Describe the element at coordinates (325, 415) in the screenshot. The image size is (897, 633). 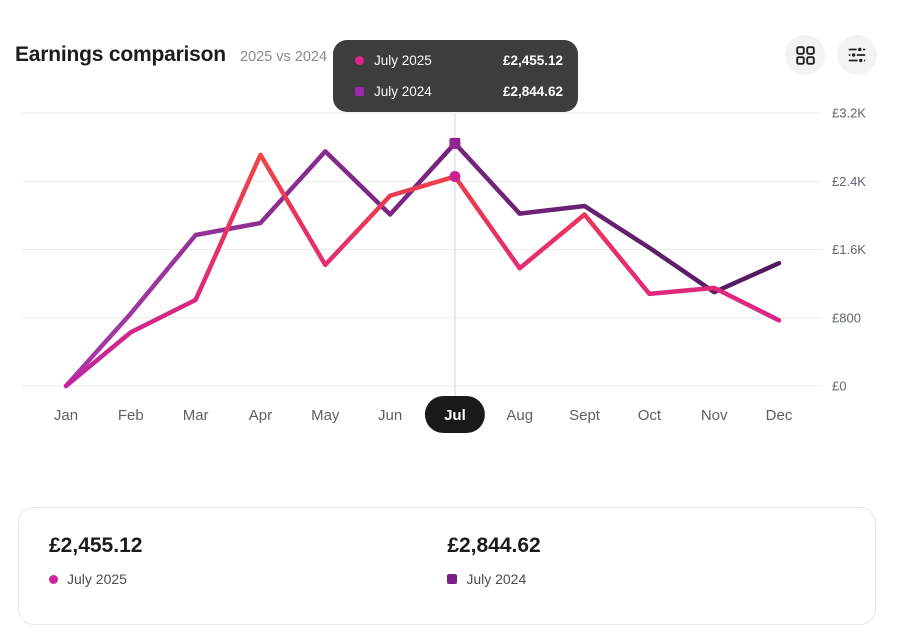
I see `x-axis-label-may: May` at that location.